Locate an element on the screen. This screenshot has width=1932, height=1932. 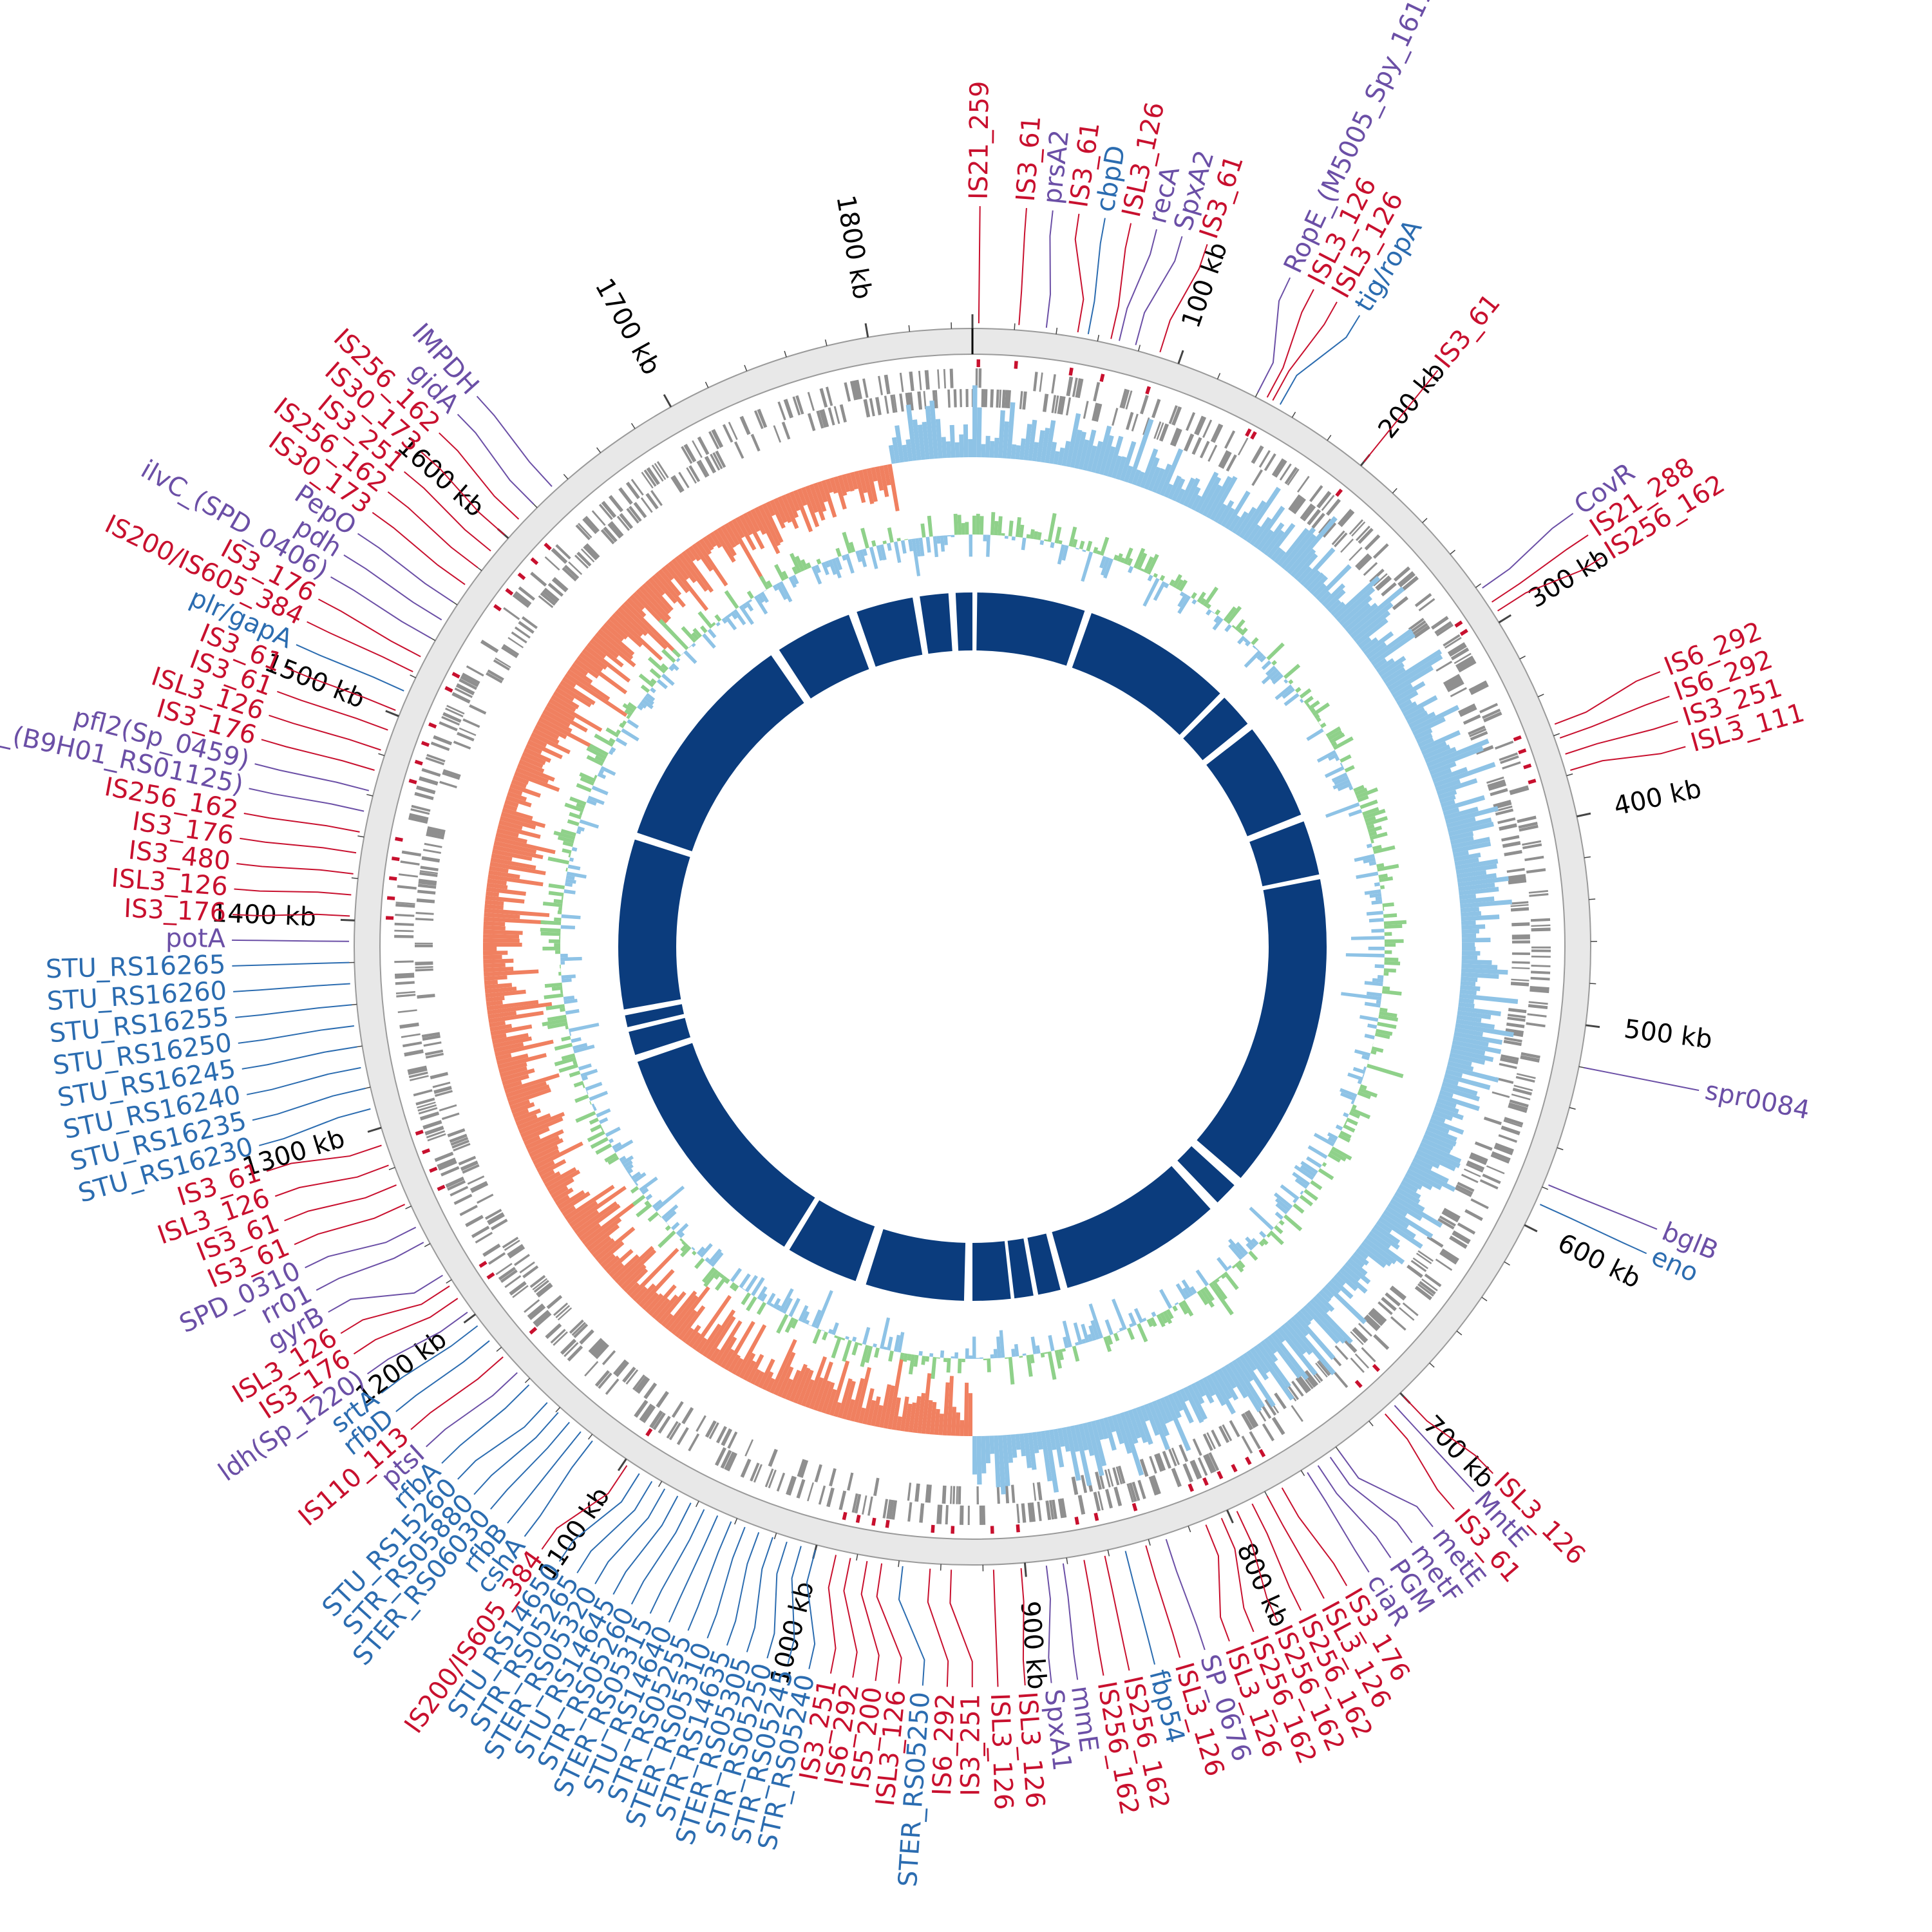
is-mark is located at coordinates (978, 364).